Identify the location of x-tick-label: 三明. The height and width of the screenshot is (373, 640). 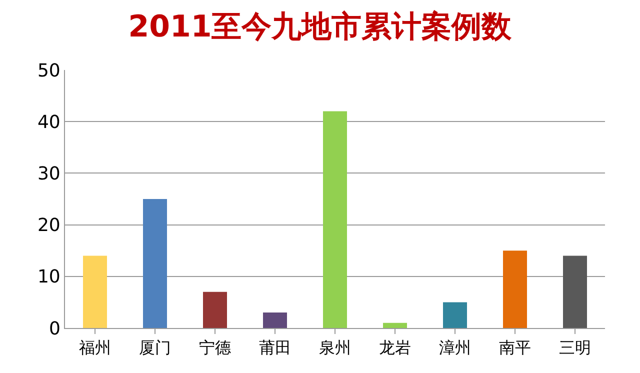
(575, 348).